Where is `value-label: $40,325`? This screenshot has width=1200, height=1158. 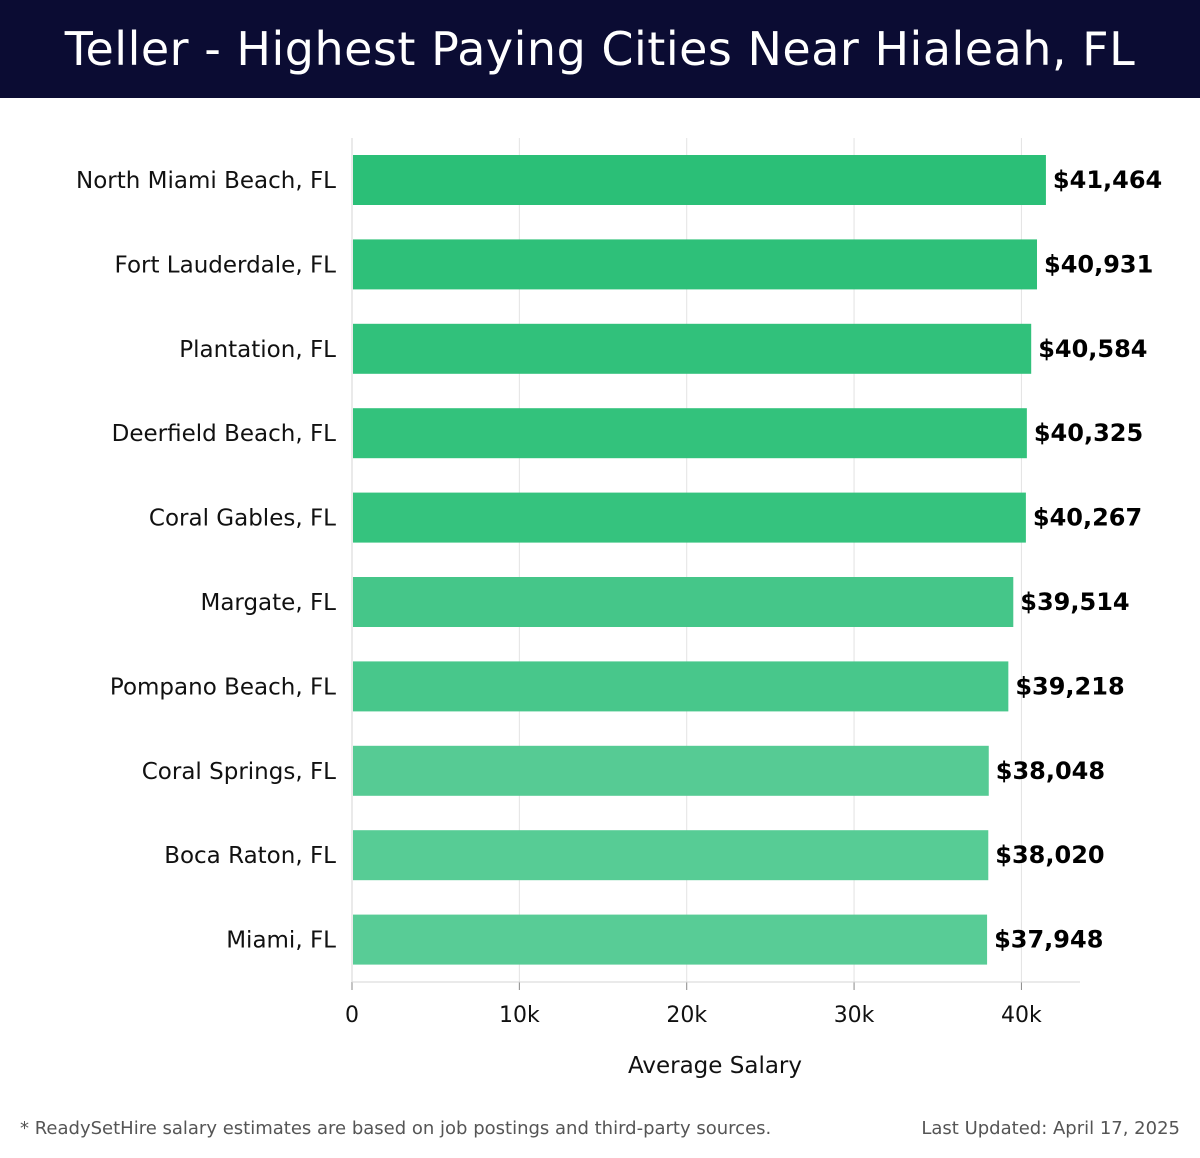 value-label: $40,325 is located at coordinates (1088, 433).